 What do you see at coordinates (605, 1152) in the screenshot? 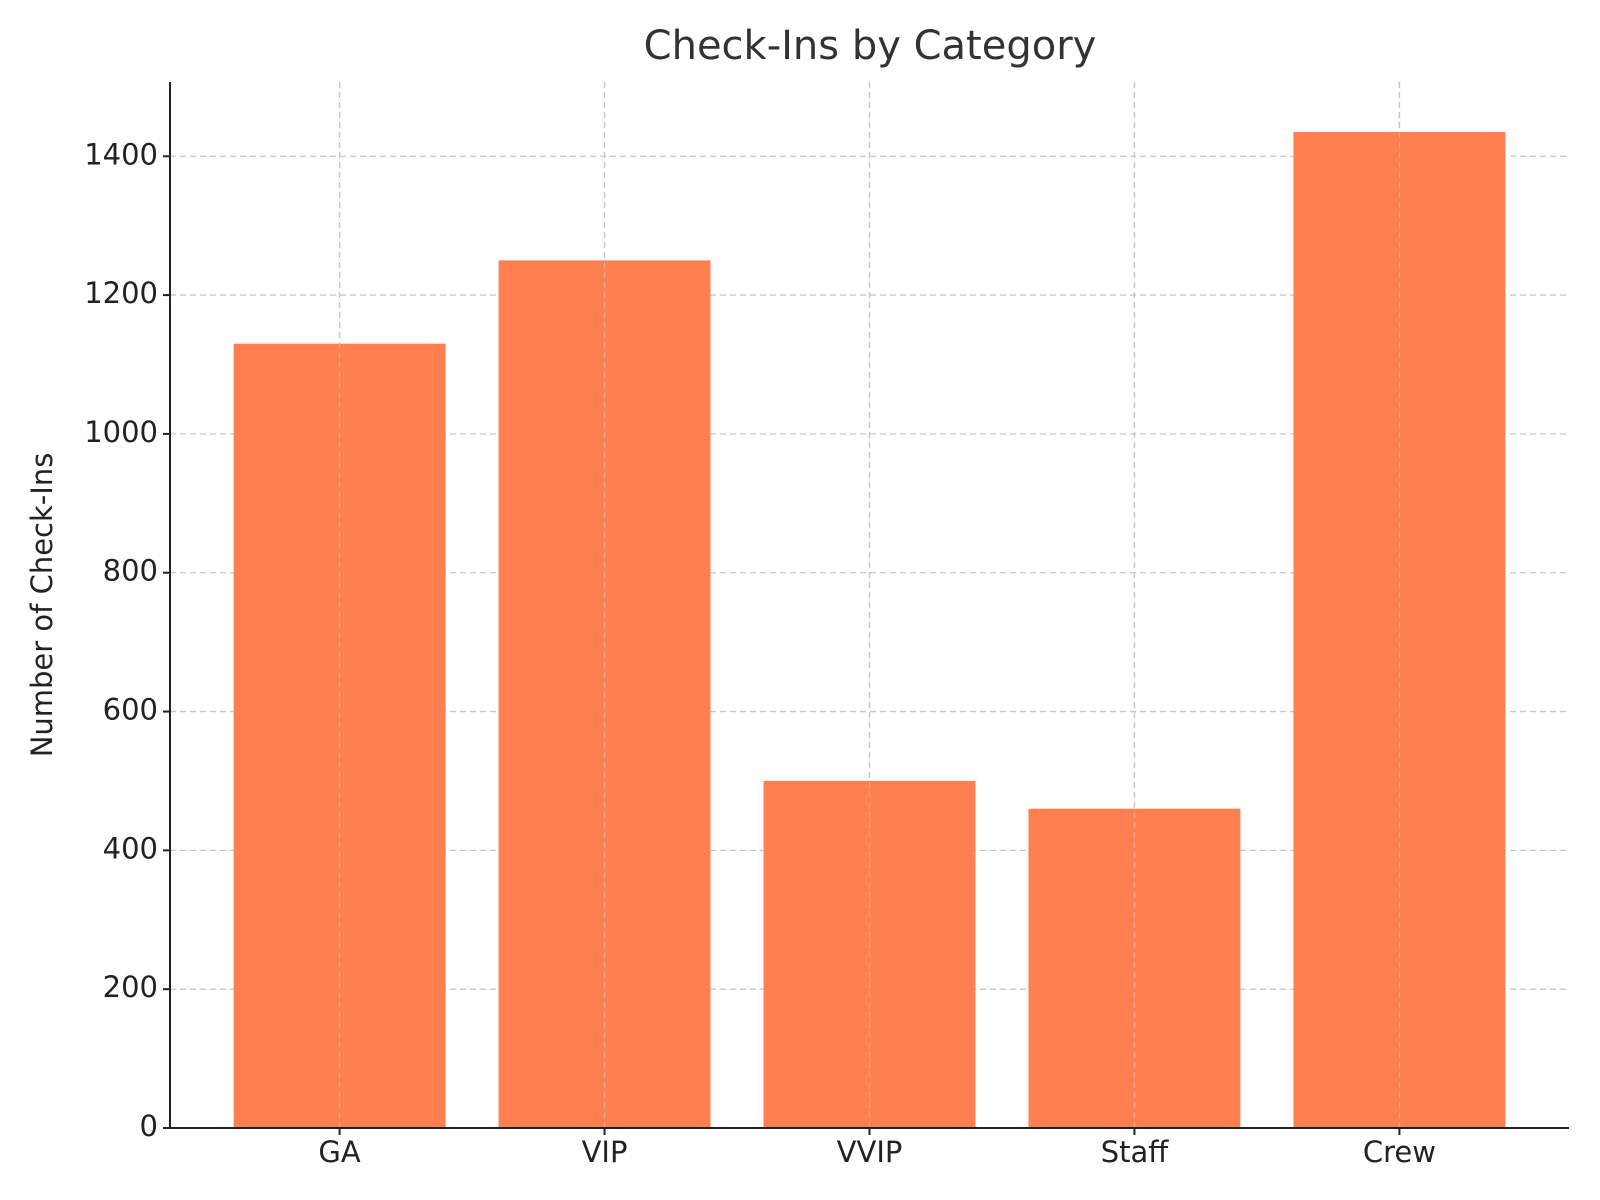
I see `x-tick-label: VIP` at bounding box center [605, 1152].